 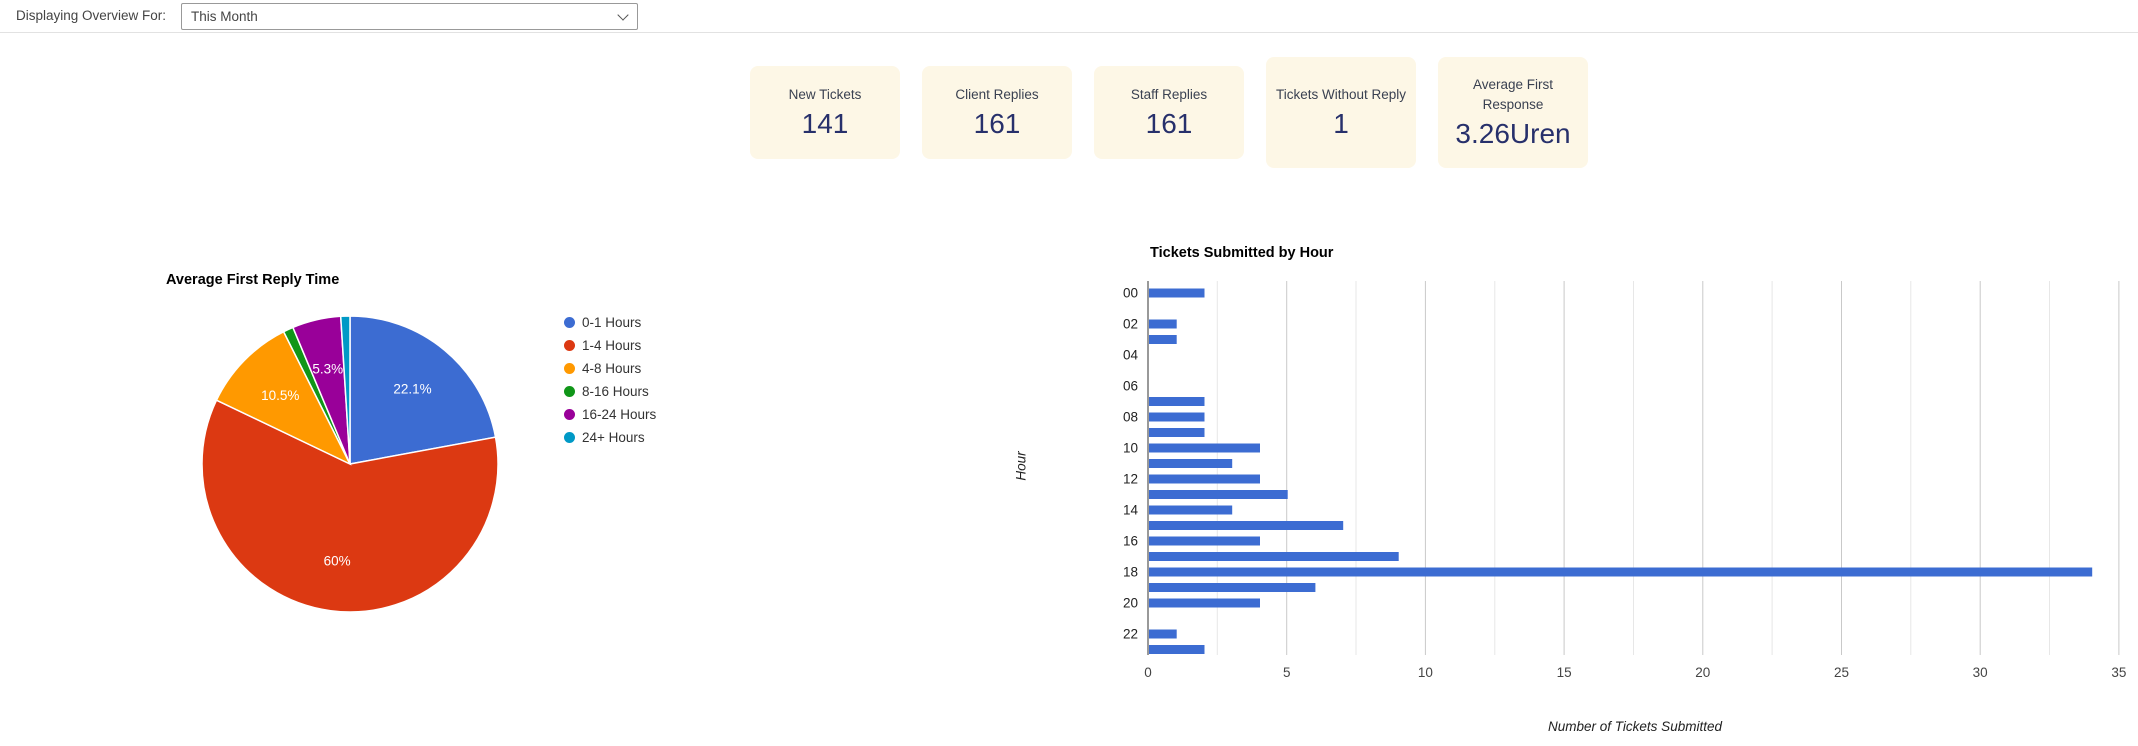 What do you see at coordinates (615, 391) in the screenshot?
I see `legend-label: 8-16 Hours` at bounding box center [615, 391].